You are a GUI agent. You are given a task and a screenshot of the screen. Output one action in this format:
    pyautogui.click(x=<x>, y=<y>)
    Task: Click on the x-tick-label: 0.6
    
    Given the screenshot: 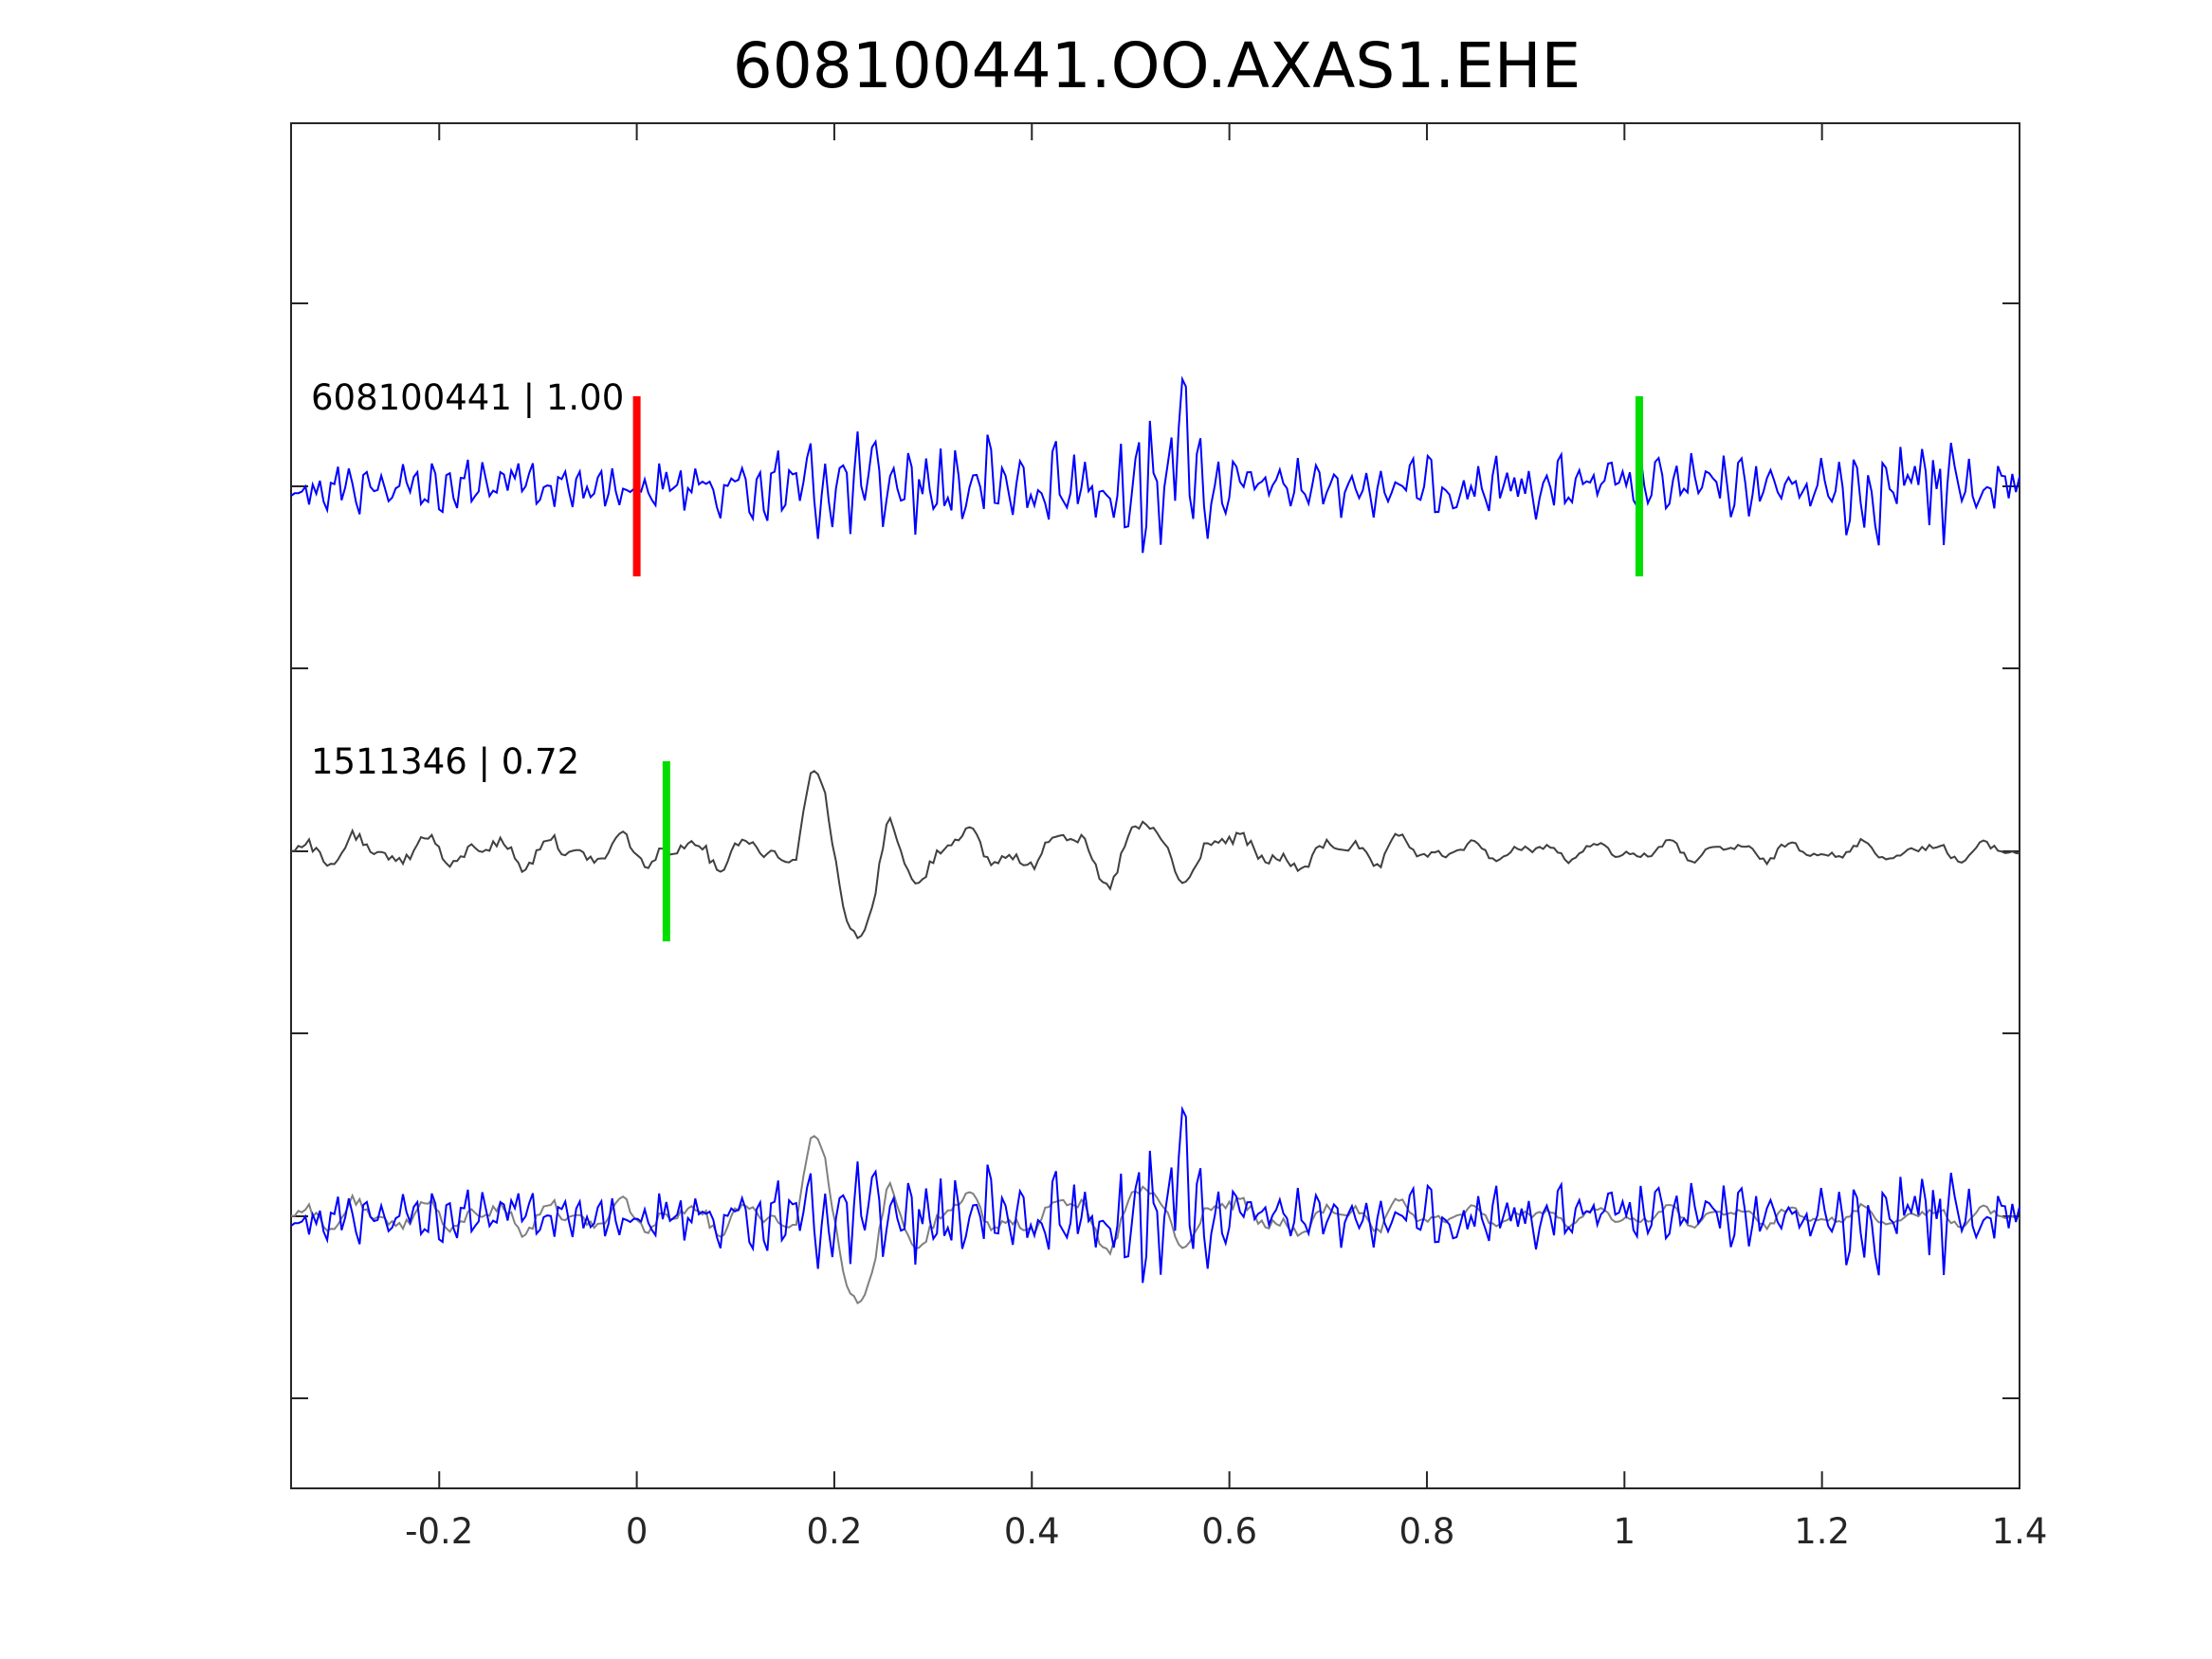 What is the action you would take?
    pyautogui.click(x=1229, y=1531)
    